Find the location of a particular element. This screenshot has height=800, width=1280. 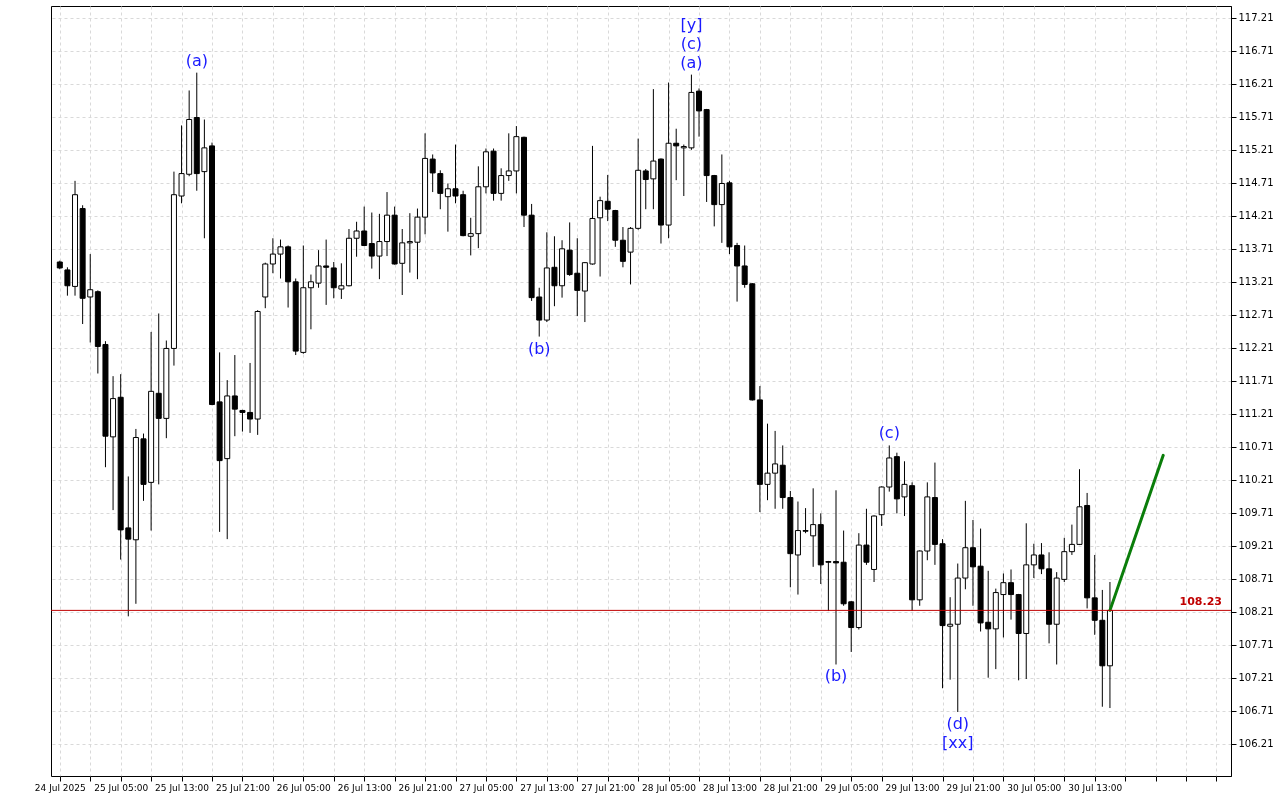

y-tick-label: 111.21 is located at coordinates (1256, 414).